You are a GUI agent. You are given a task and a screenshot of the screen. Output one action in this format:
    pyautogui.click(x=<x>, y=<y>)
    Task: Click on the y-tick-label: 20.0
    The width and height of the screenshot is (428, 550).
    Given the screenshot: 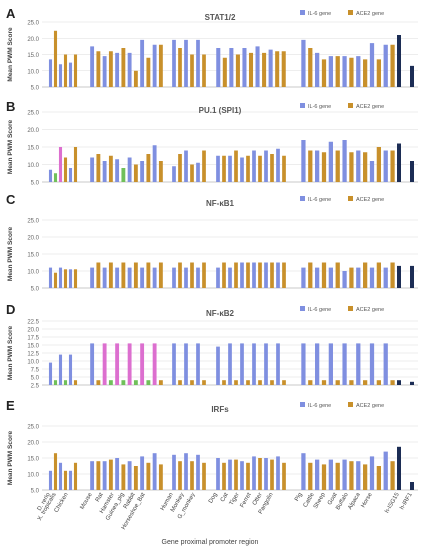 What is the action you would take?
    pyautogui.click(x=33, y=131)
    